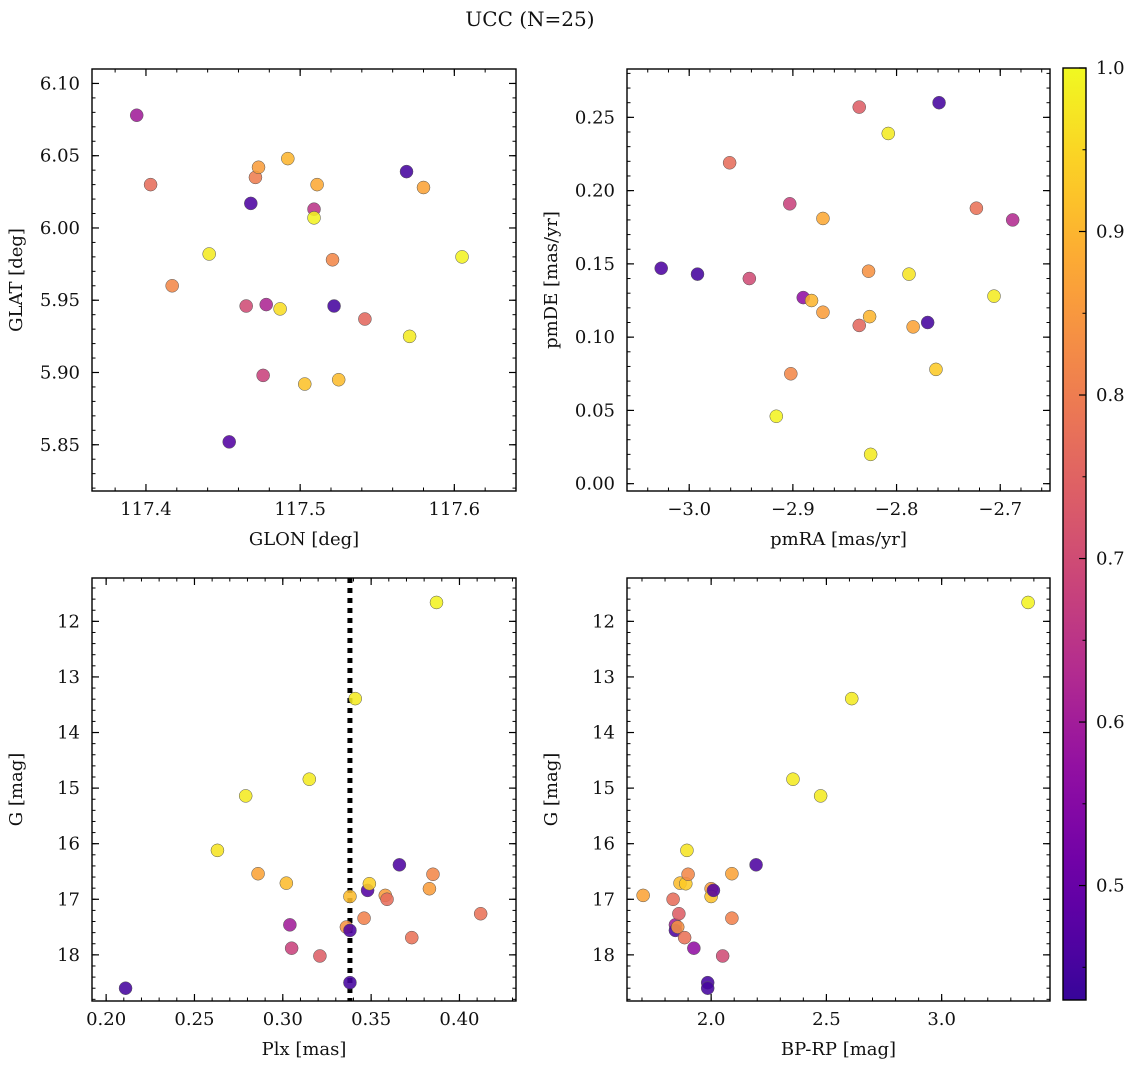 This screenshot has height=1068, width=1136. Describe the element at coordinates (595, 264) in the screenshot. I see `y-tick-label: 0.15` at that location.